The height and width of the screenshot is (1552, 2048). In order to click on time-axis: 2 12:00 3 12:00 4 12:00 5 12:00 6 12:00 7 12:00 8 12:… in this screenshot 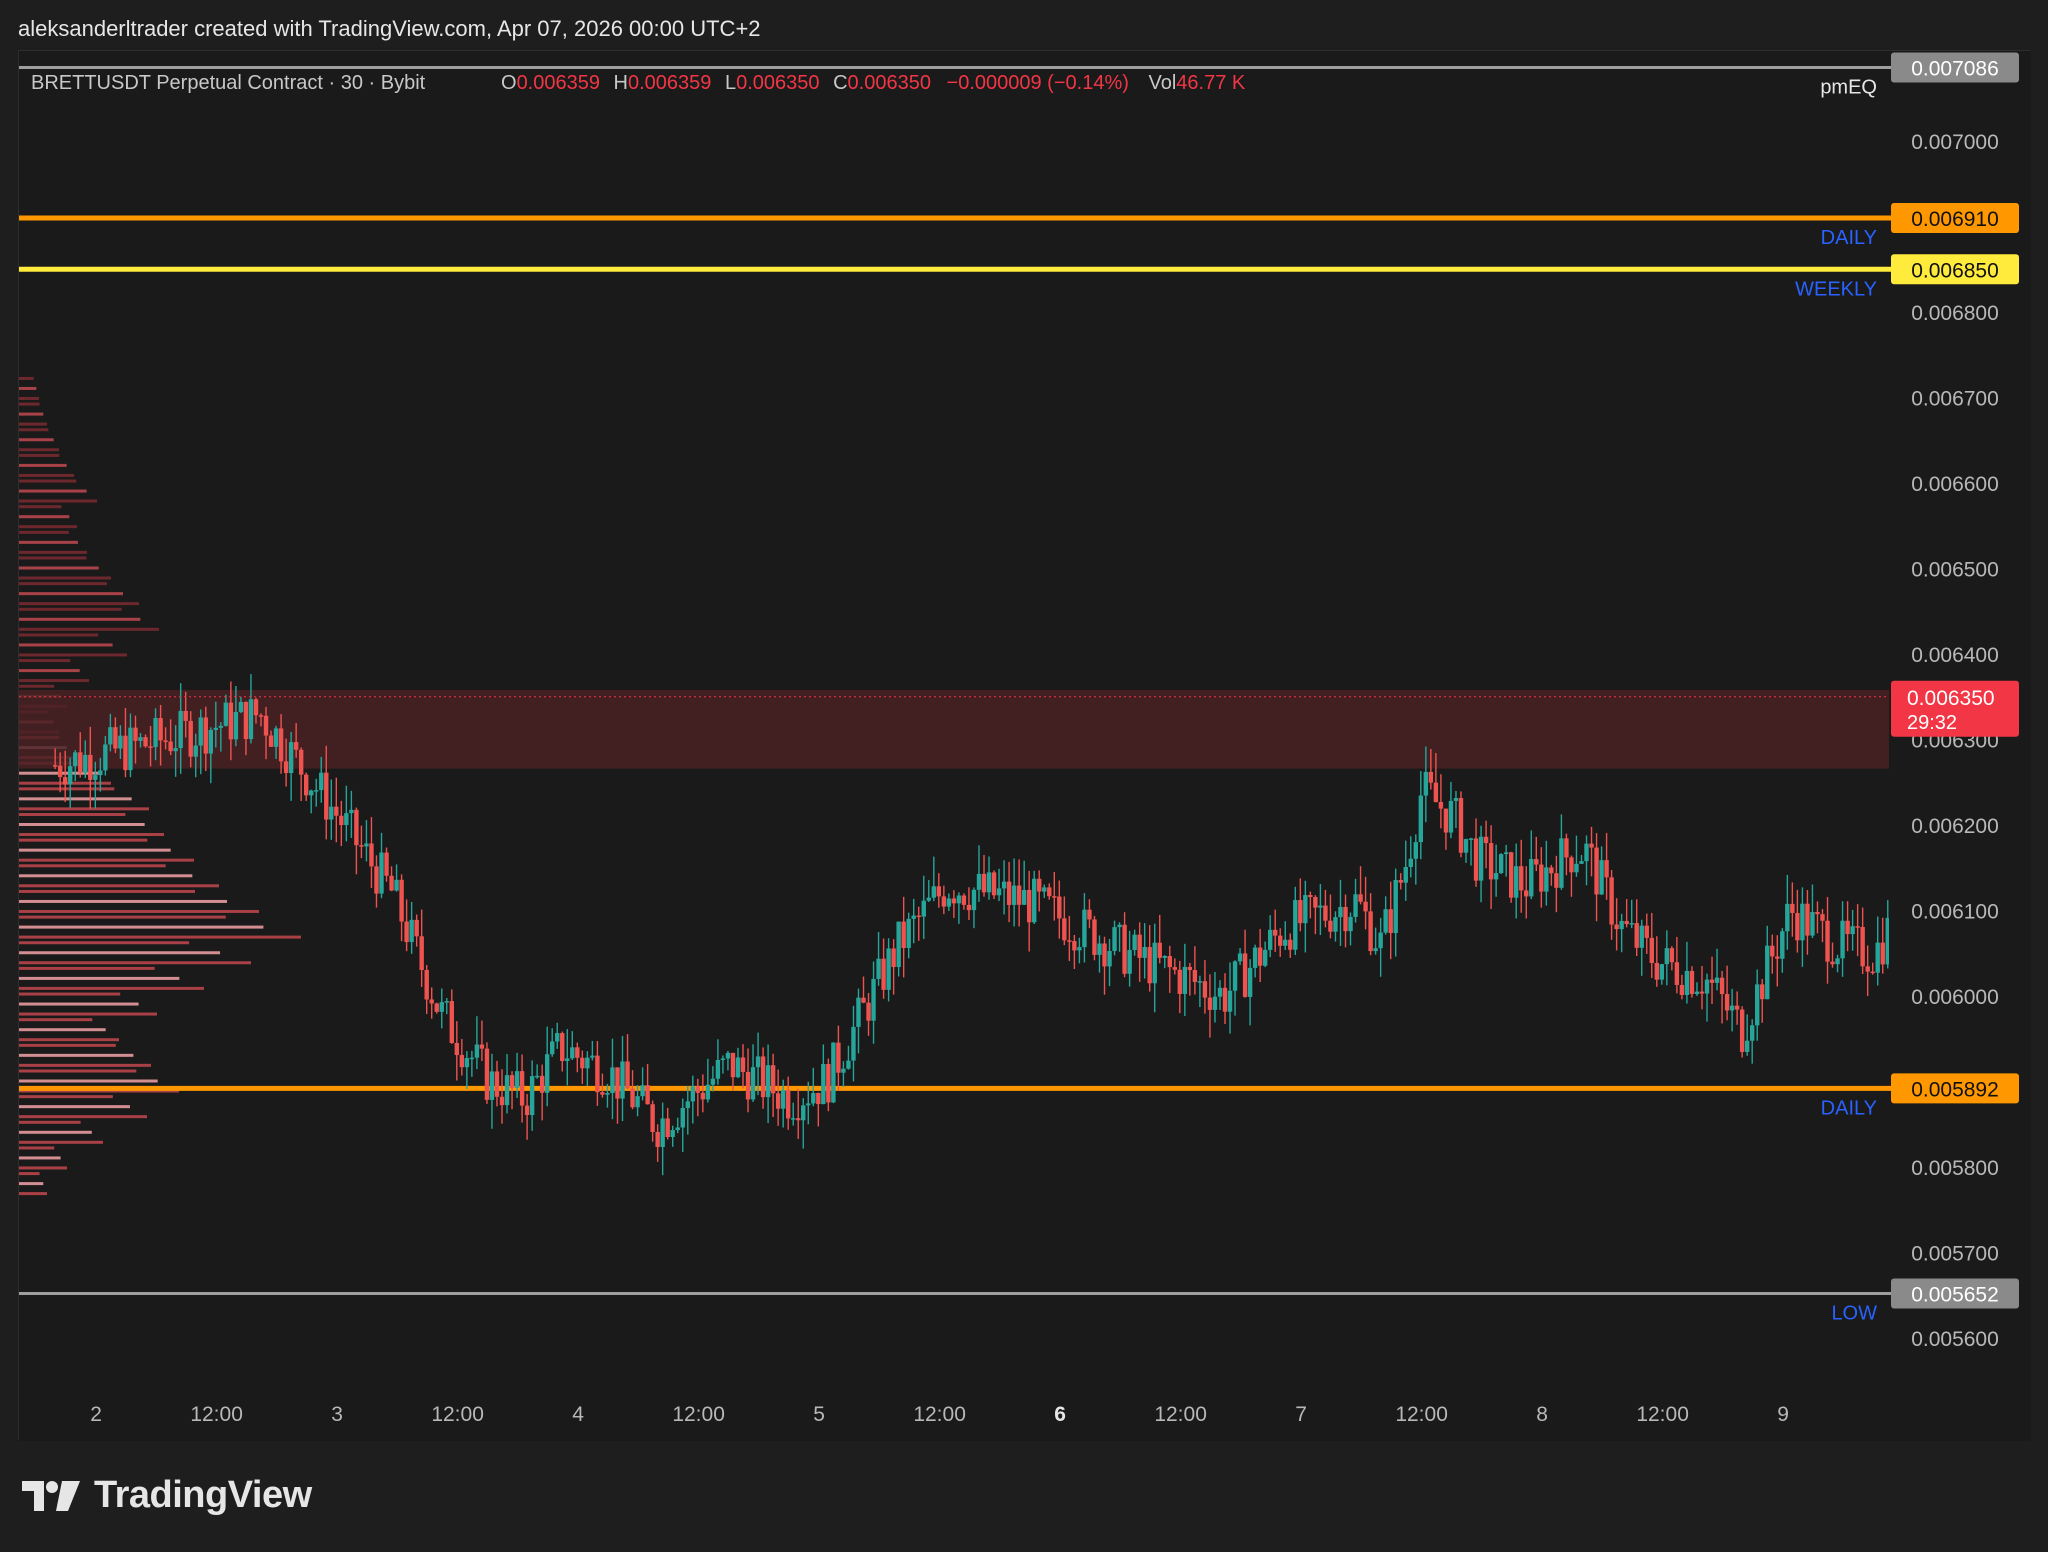, I will do `click(939, 1414)`.